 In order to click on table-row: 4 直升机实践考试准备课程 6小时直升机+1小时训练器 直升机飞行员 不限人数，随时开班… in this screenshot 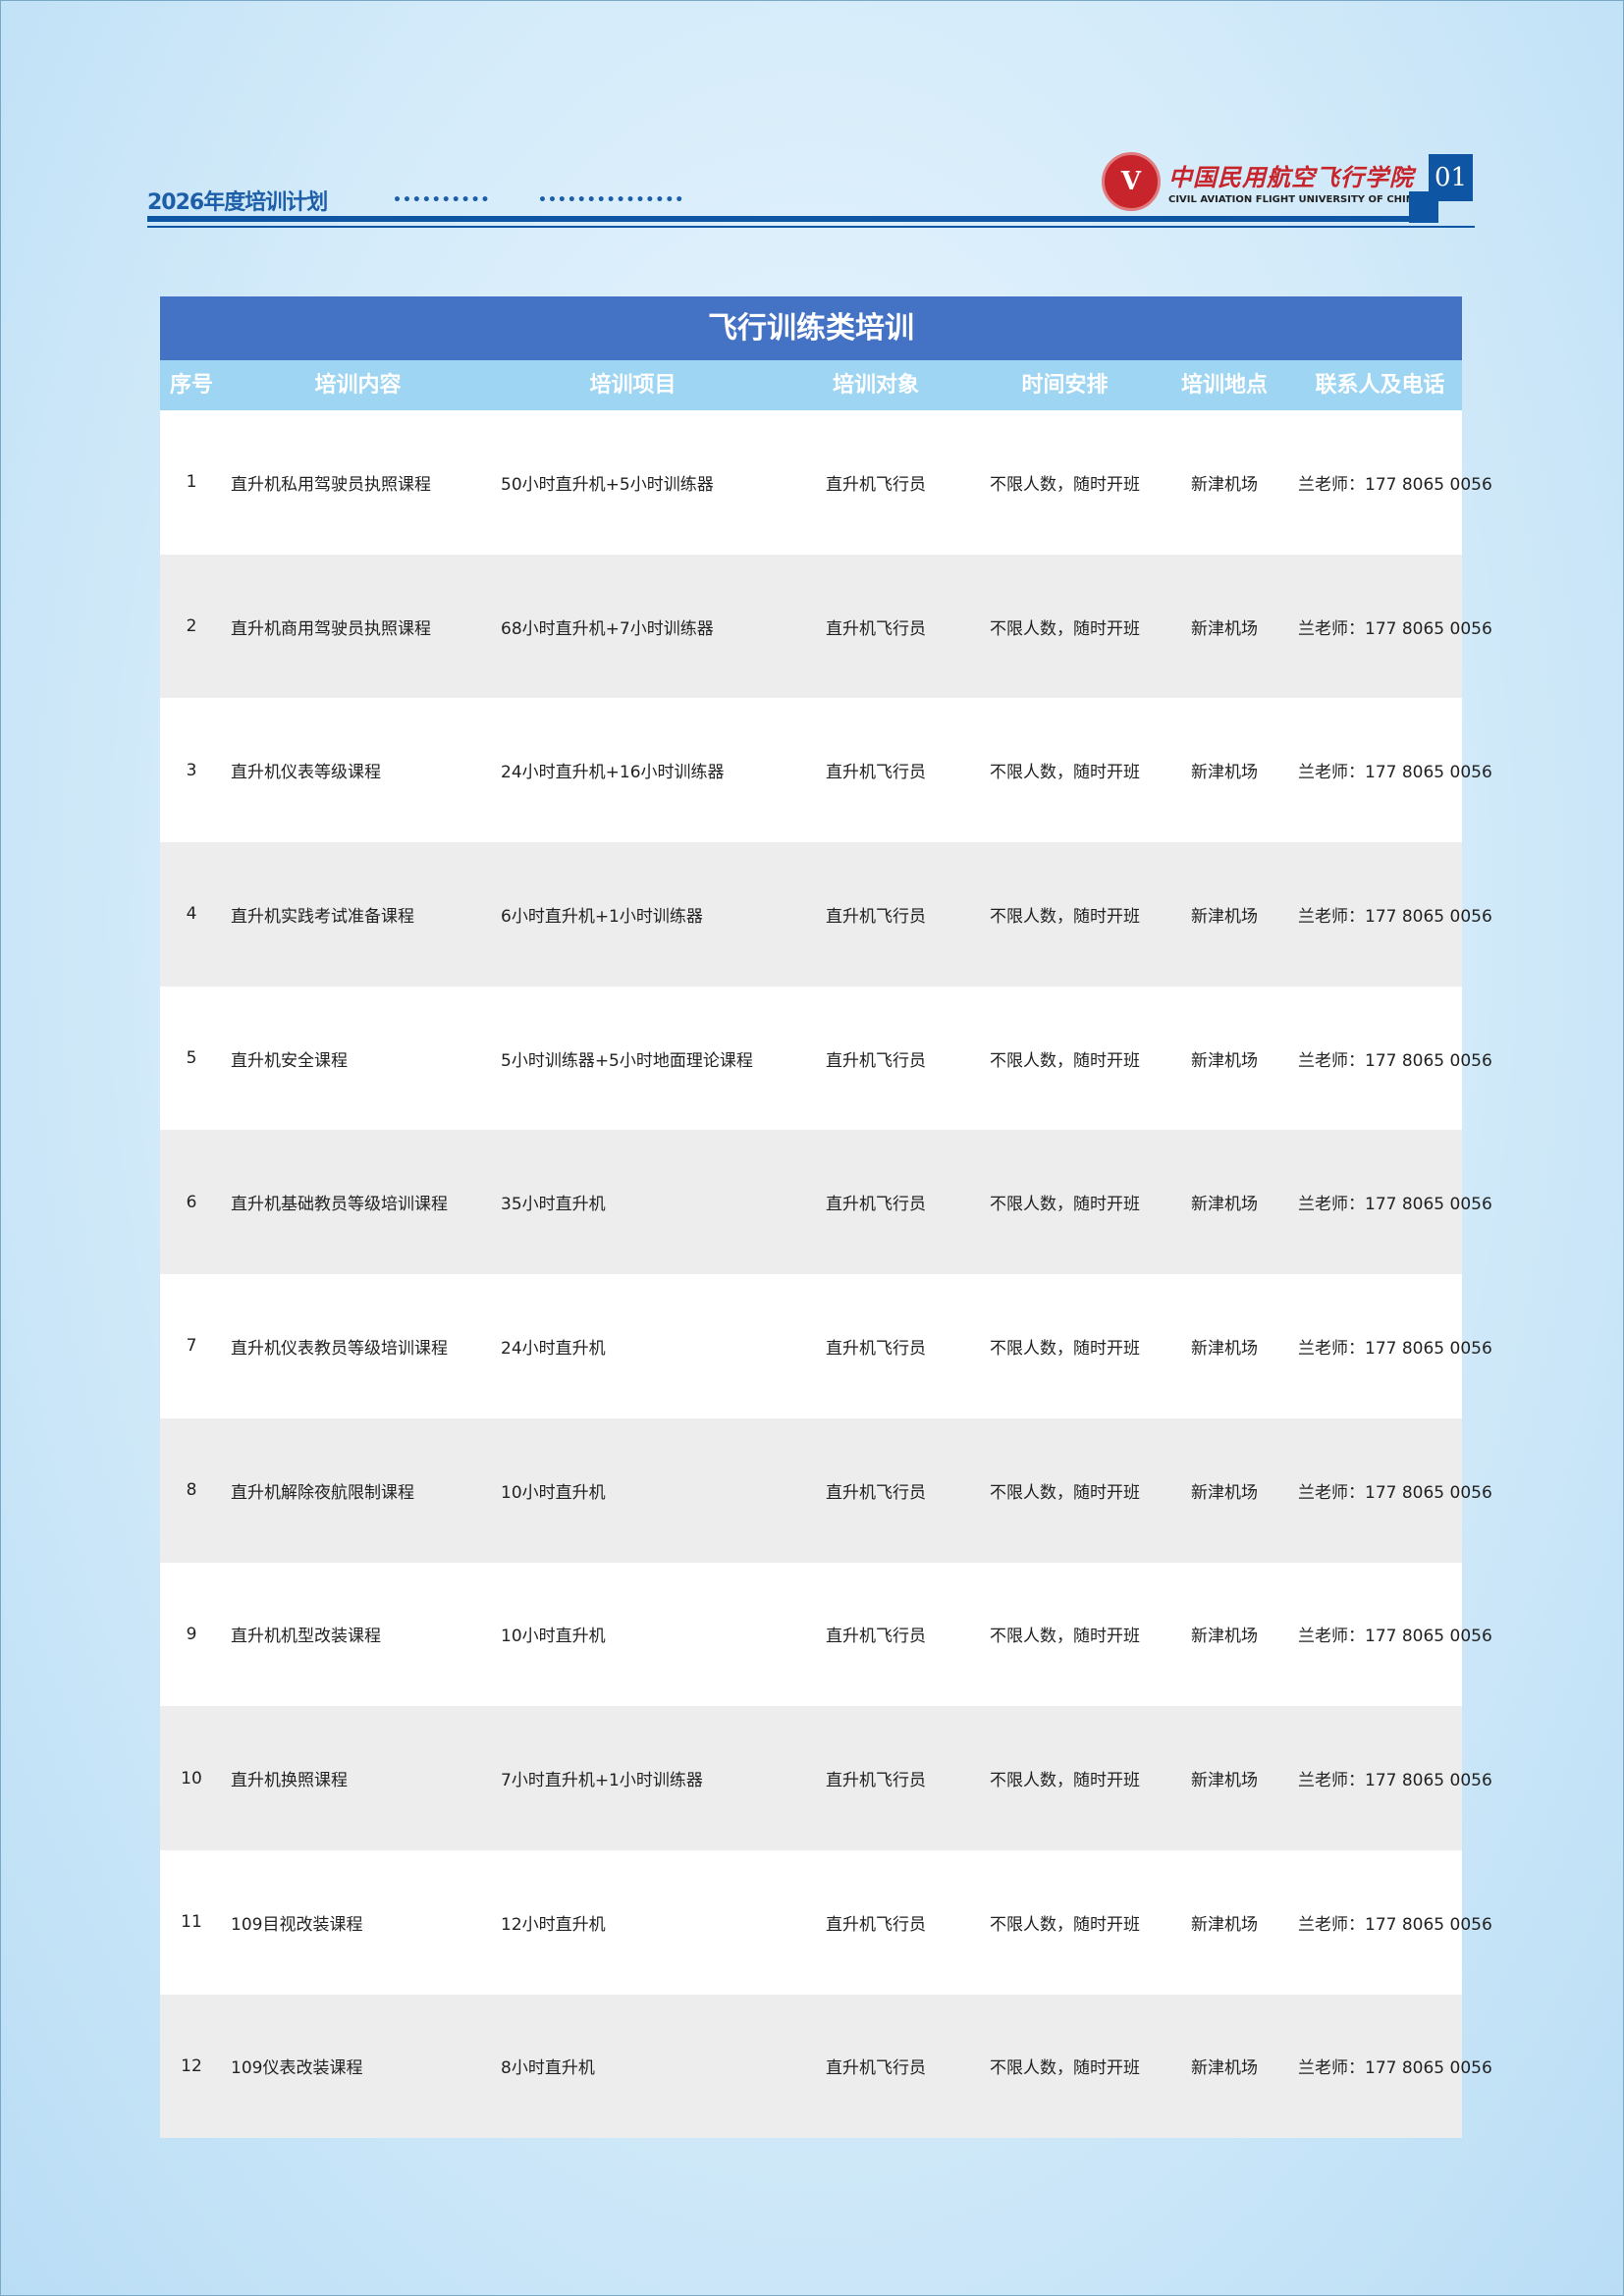, I will do `click(826, 914)`.